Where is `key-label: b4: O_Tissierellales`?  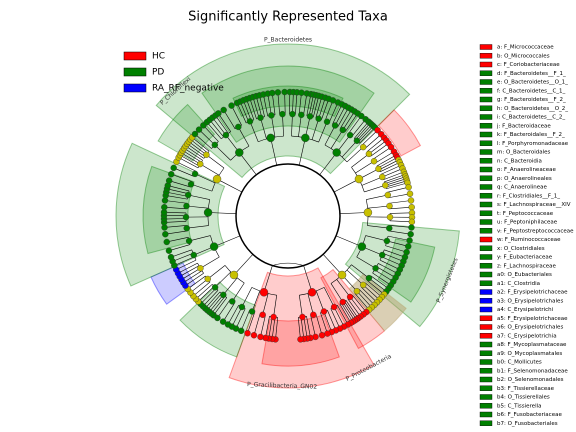 key-label: b4: O_Tissierellales is located at coordinates (523, 398).